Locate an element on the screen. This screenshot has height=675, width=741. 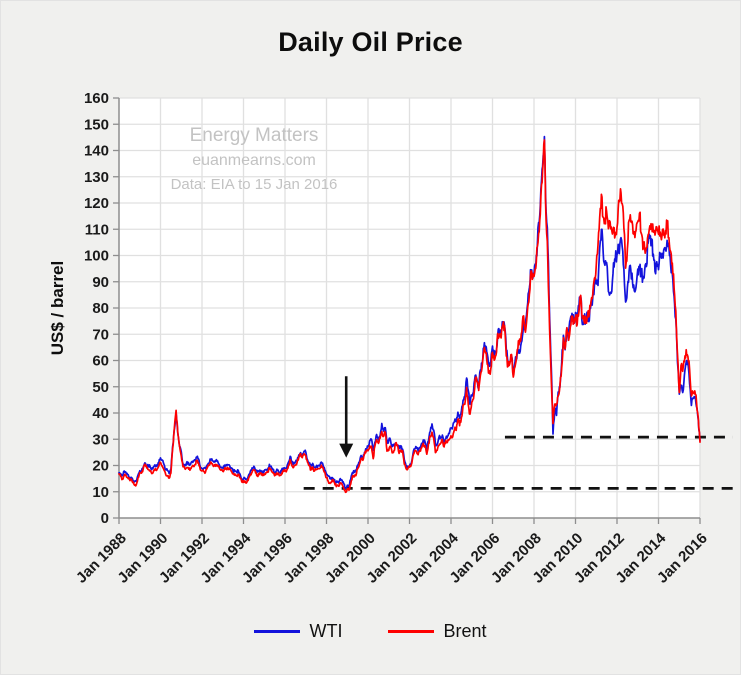
y-axis-label: 60 is located at coordinates (100, 361).